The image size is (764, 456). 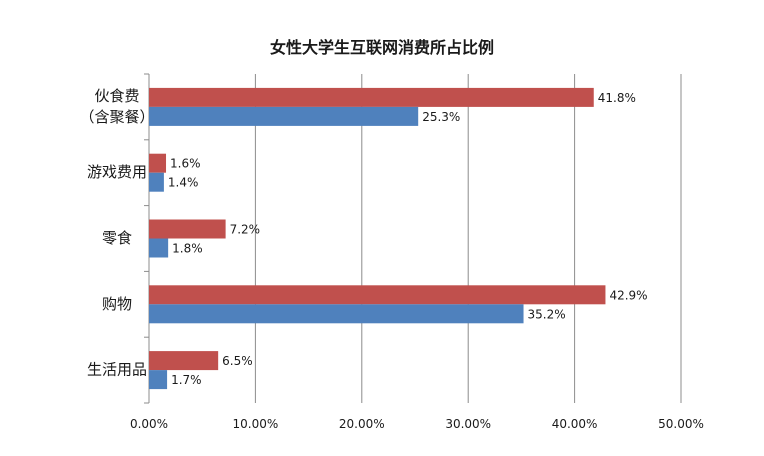 What do you see at coordinates (117, 304) in the screenshot?
I see `category-label: 购物` at bounding box center [117, 304].